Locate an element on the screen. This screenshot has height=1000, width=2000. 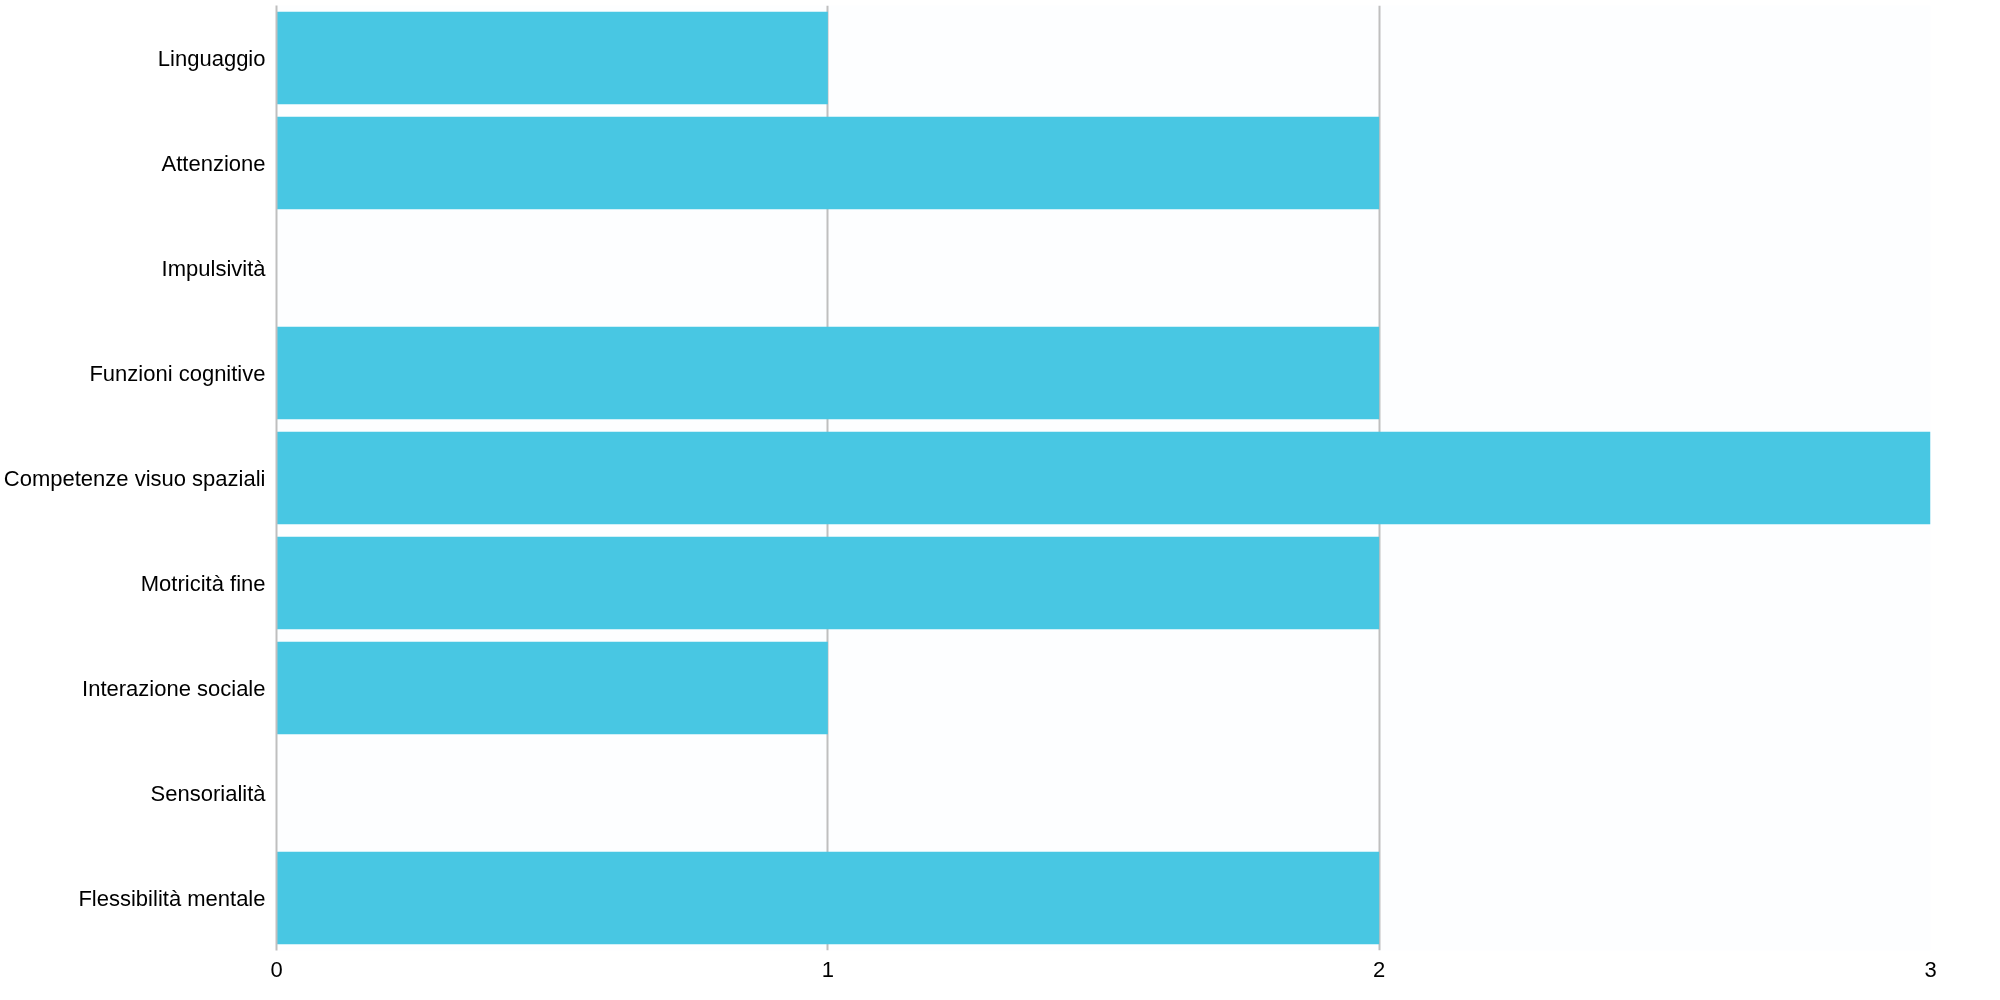
y-tick-label: Impulsività is located at coordinates (214, 268).